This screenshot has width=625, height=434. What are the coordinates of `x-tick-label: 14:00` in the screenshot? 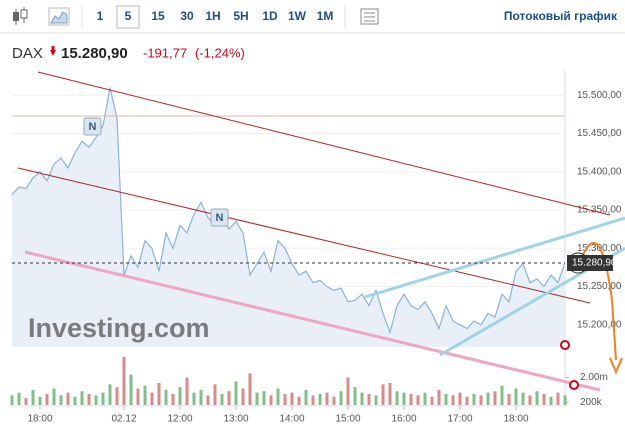 It's located at (291, 419).